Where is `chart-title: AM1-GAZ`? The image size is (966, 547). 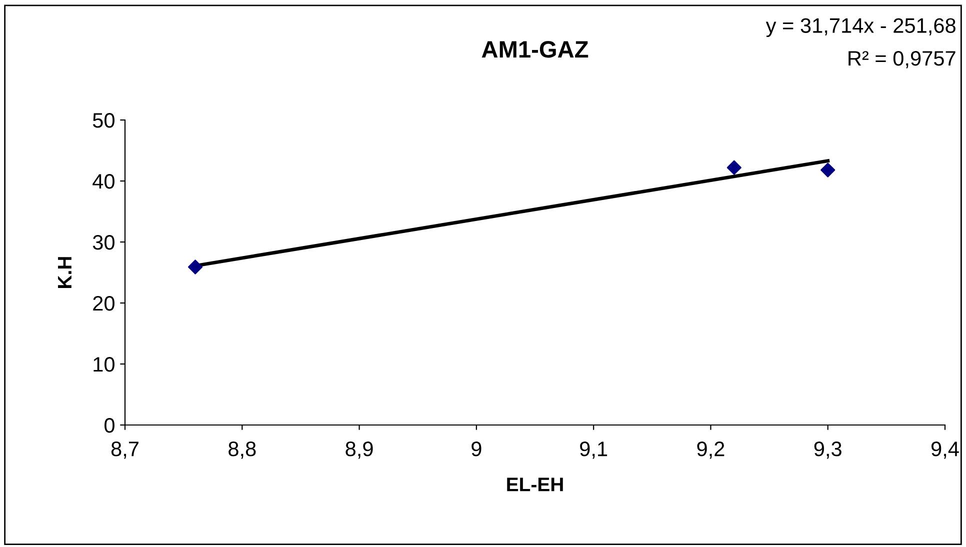
chart-title: AM1-GAZ is located at coordinates (535, 49).